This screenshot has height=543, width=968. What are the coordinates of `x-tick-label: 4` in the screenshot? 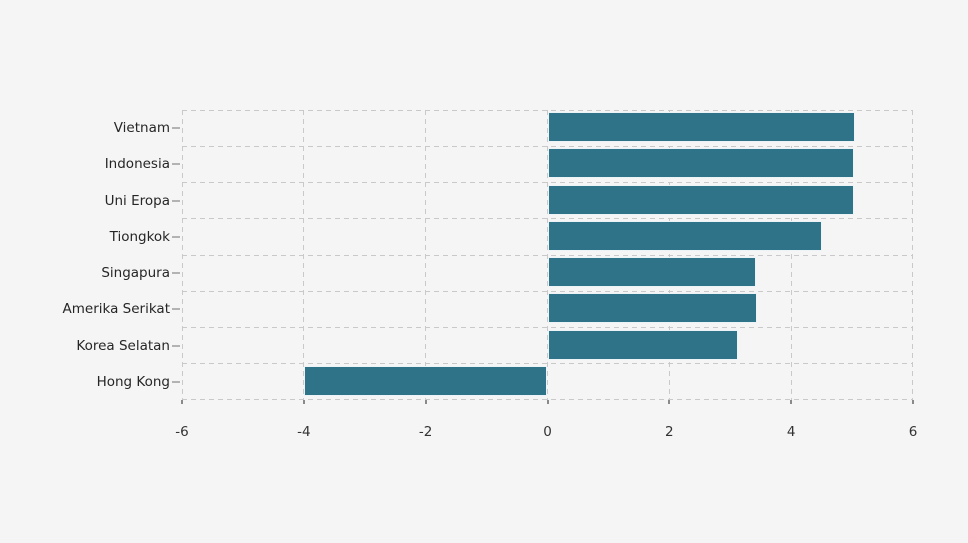 It's located at (791, 432).